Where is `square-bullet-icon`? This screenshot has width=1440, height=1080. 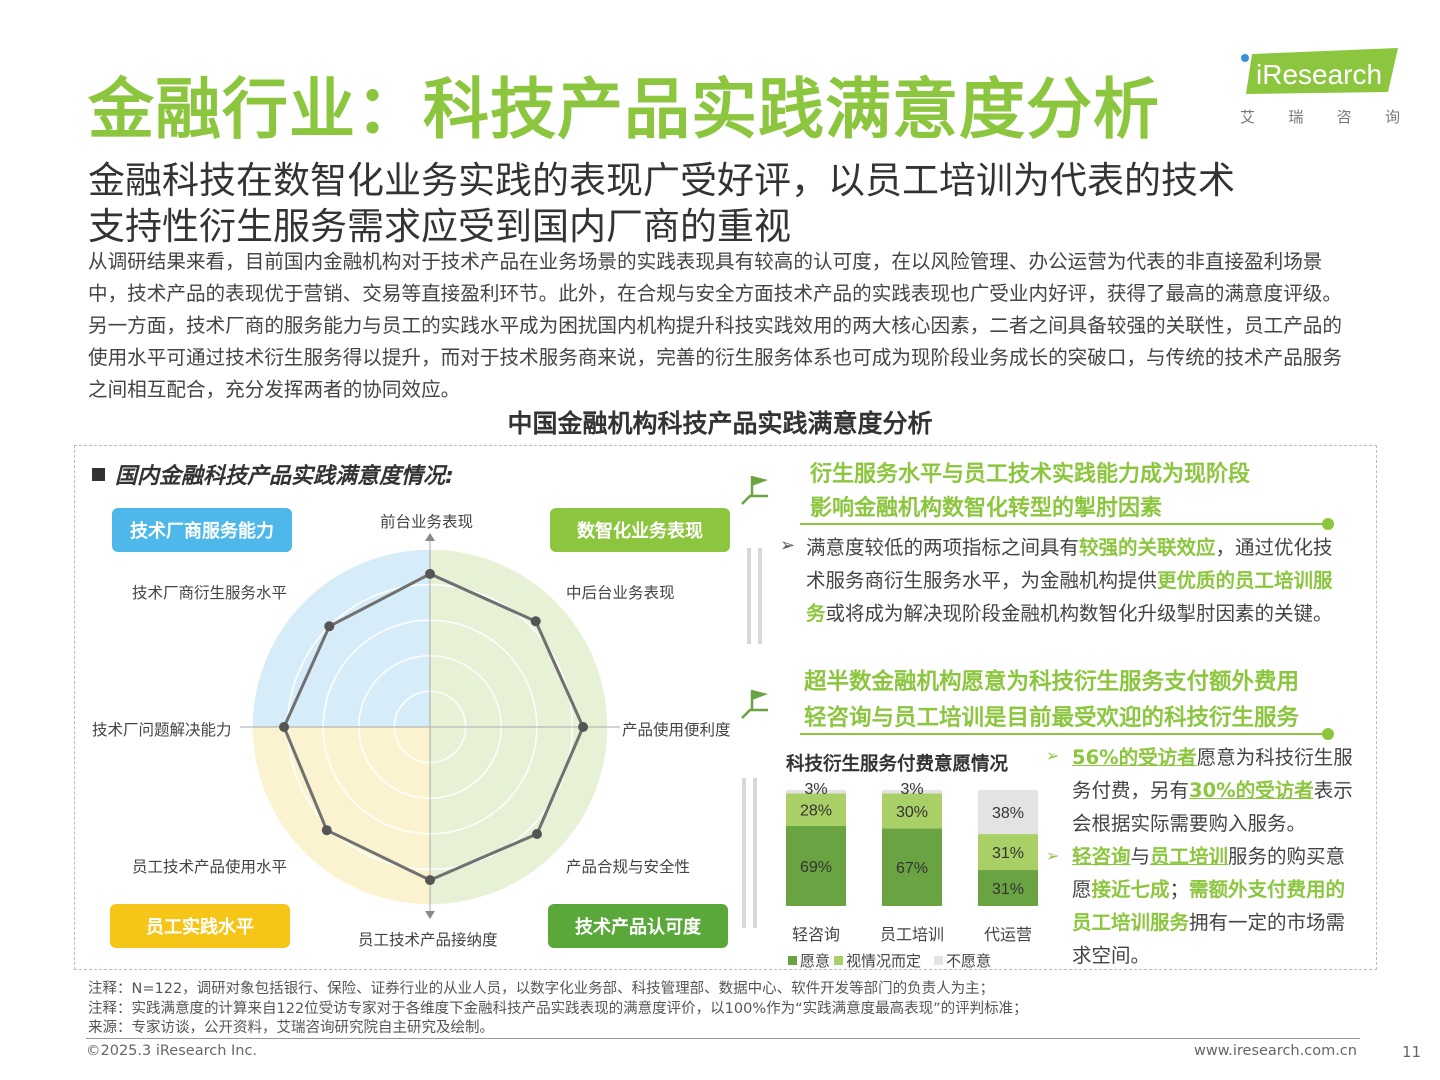
square-bullet-icon is located at coordinates (98, 474).